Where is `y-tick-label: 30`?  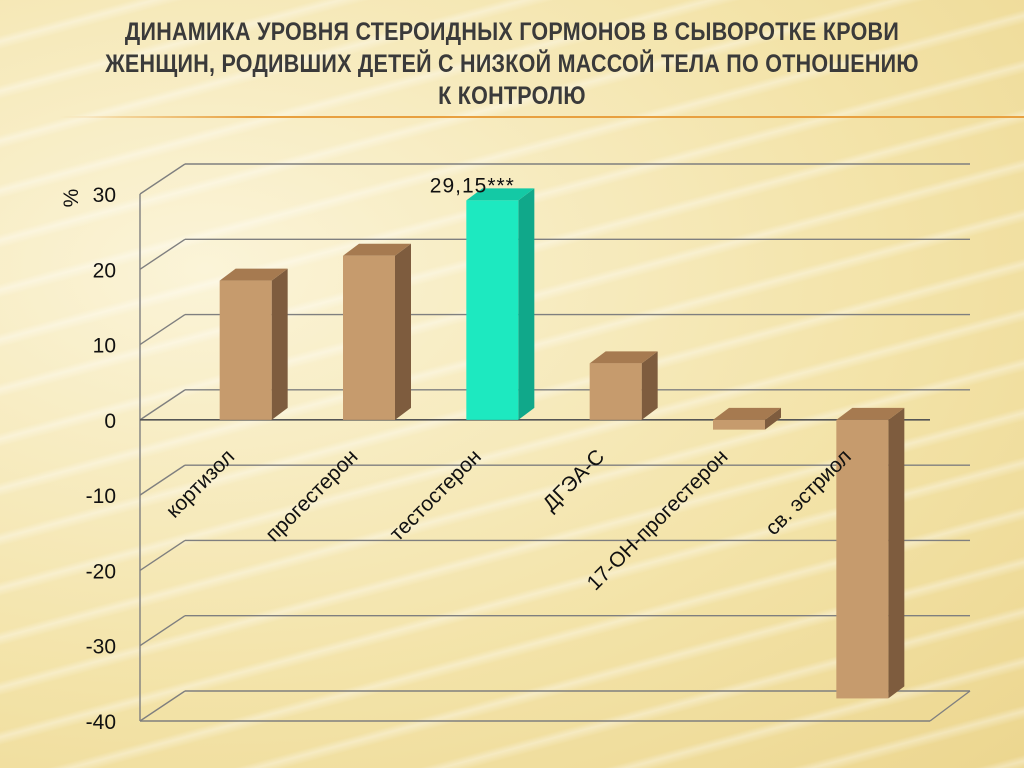
y-tick-label: 30 is located at coordinates (104, 195).